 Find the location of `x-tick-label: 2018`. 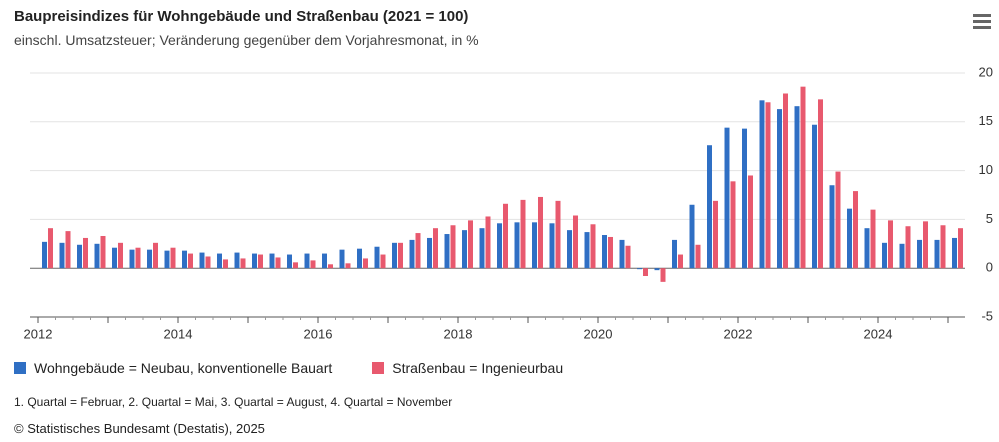

x-tick-label: 2018 is located at coordinates (458, 333).